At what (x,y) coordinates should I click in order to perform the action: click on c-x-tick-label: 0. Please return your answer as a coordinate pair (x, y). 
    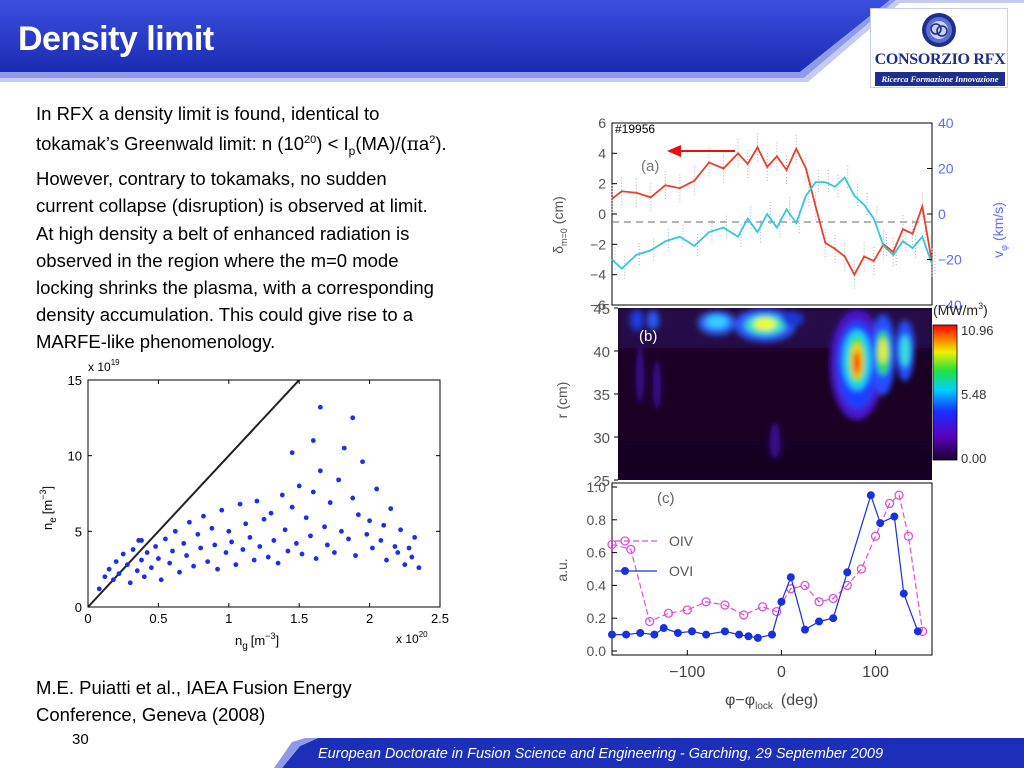
    Looking at the image, I should click on (781, 672).